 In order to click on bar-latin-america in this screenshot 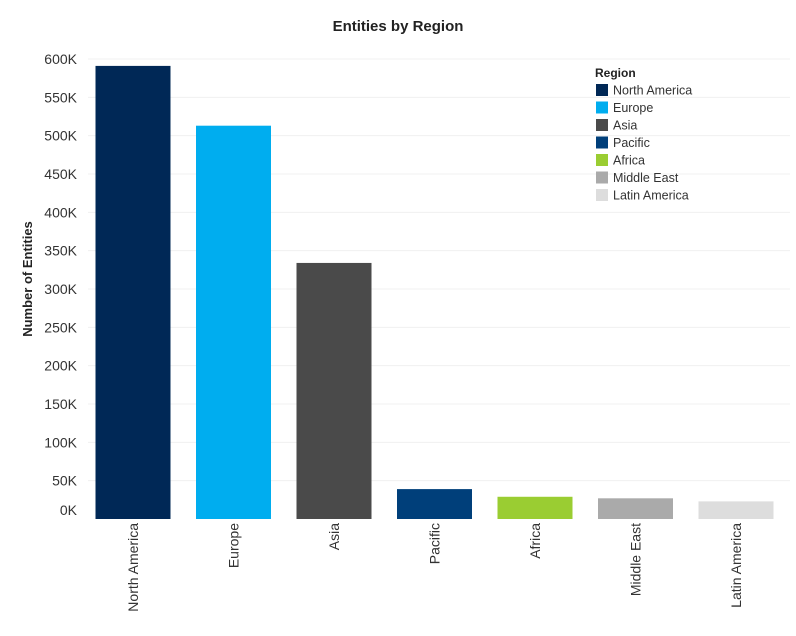, I will do `click(736, 510)`.